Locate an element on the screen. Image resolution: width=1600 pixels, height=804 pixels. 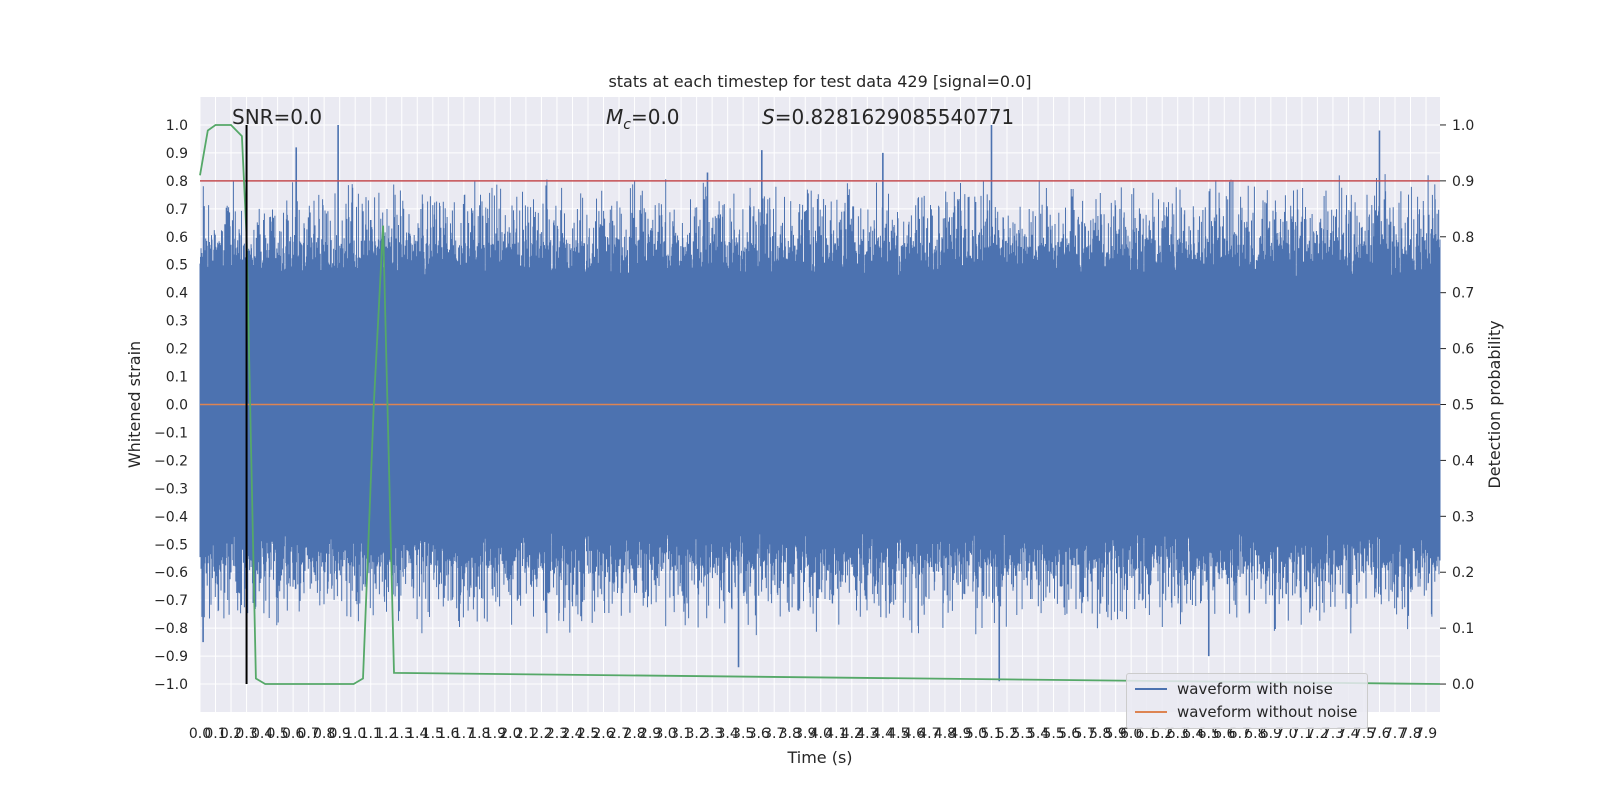
y2-tick-label: 0.8 is located at coordinates (1463, 238).